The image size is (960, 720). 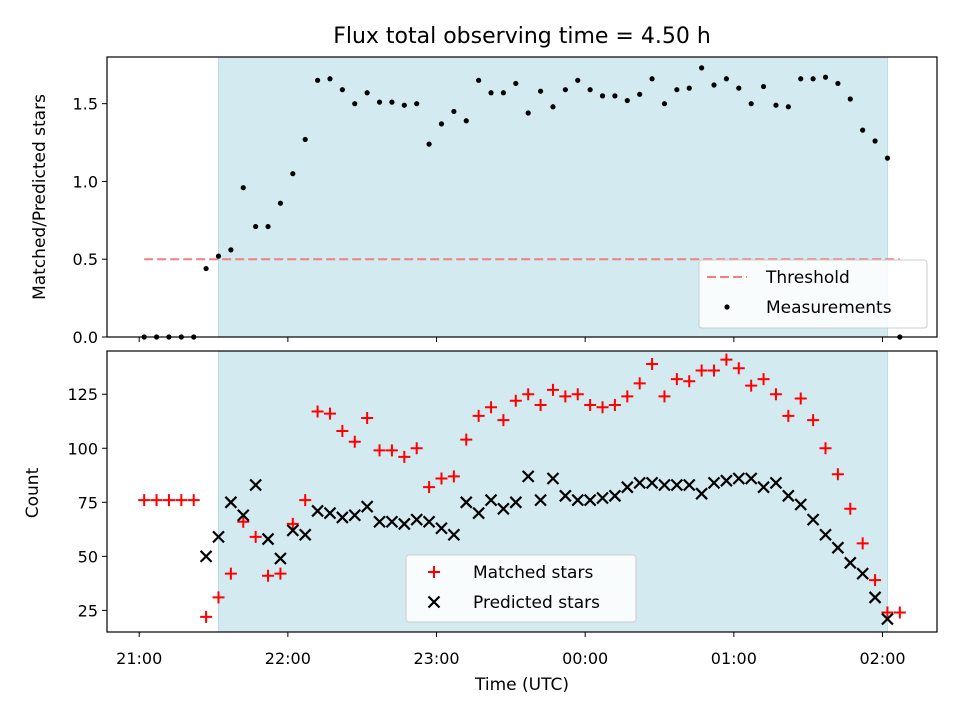 I want to click on ratio-y-axis-label: Matched/Predicted stars, so click(x=40, y=197).